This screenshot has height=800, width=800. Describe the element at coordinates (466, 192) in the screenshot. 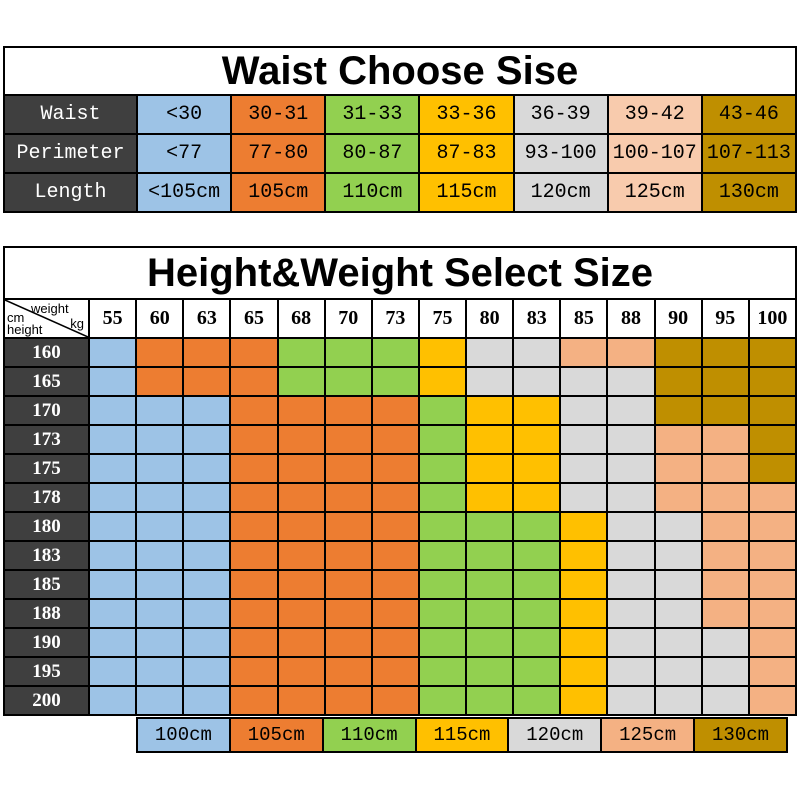

I see `waist-value-cell: 115cm` at that location.